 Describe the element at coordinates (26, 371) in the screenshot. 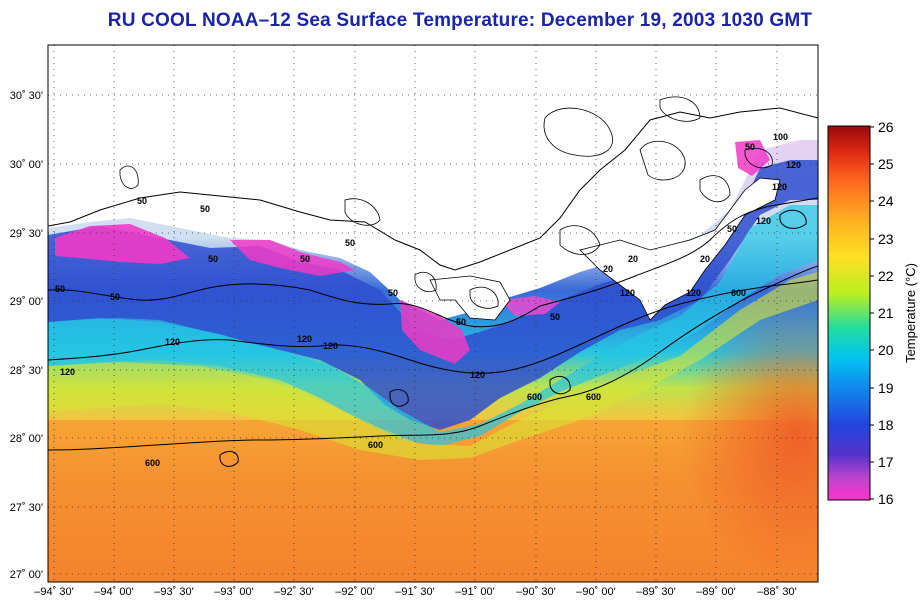

I see `lat-label: 28˚ 30'` at that location.